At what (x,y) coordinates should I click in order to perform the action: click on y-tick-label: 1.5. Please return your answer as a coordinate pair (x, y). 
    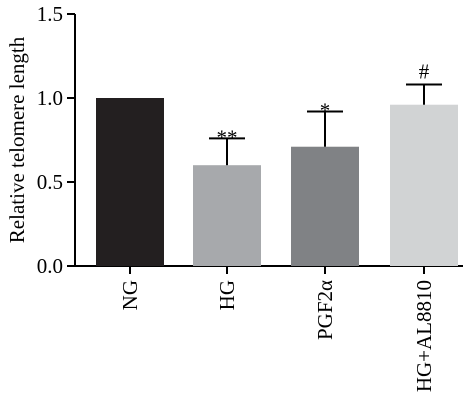
    Looking at the image, I should click on (50, 14).